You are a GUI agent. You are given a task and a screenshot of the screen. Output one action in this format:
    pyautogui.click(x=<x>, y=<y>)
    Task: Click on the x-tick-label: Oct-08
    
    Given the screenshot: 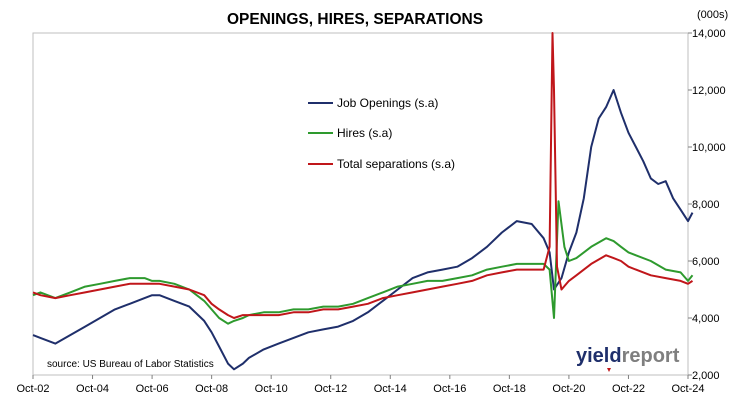 What is the action you would take?
    pyautogui.click(x=211, y=389)
    